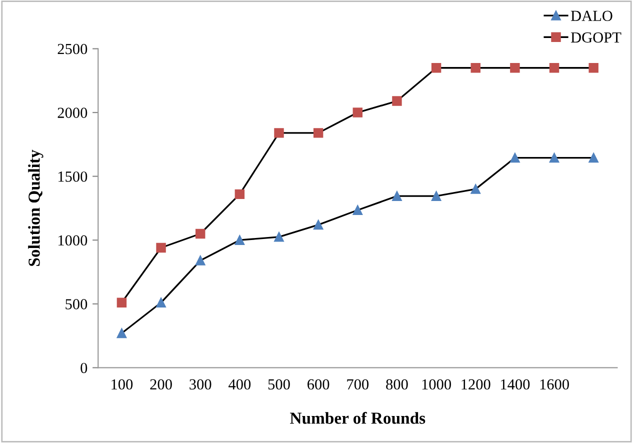 The image size is (633, 443). Describe the element at coordinates (77, 304) in the screenshot. I see `y-tick-label: 500` at that location.